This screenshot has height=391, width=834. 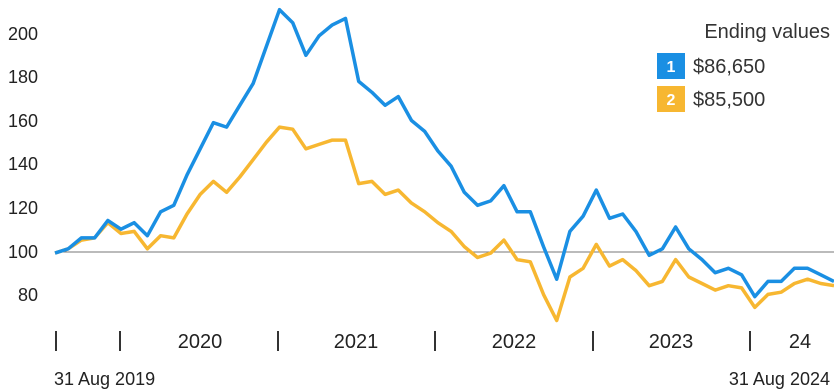 I want to click on y-tick-labels: 200 180 160 140 120 100 80, so click(x=23, y=164).